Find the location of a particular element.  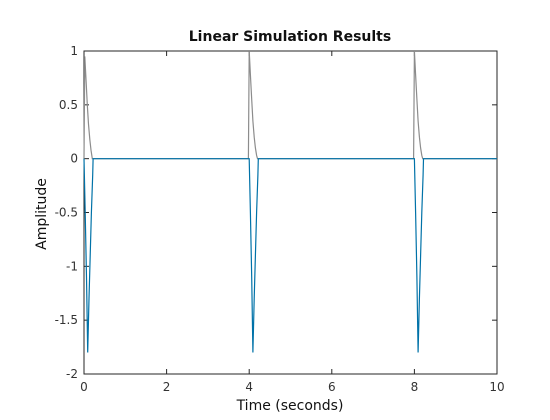

y-tick-label: -0.5 is located at coordinates (66, 213).